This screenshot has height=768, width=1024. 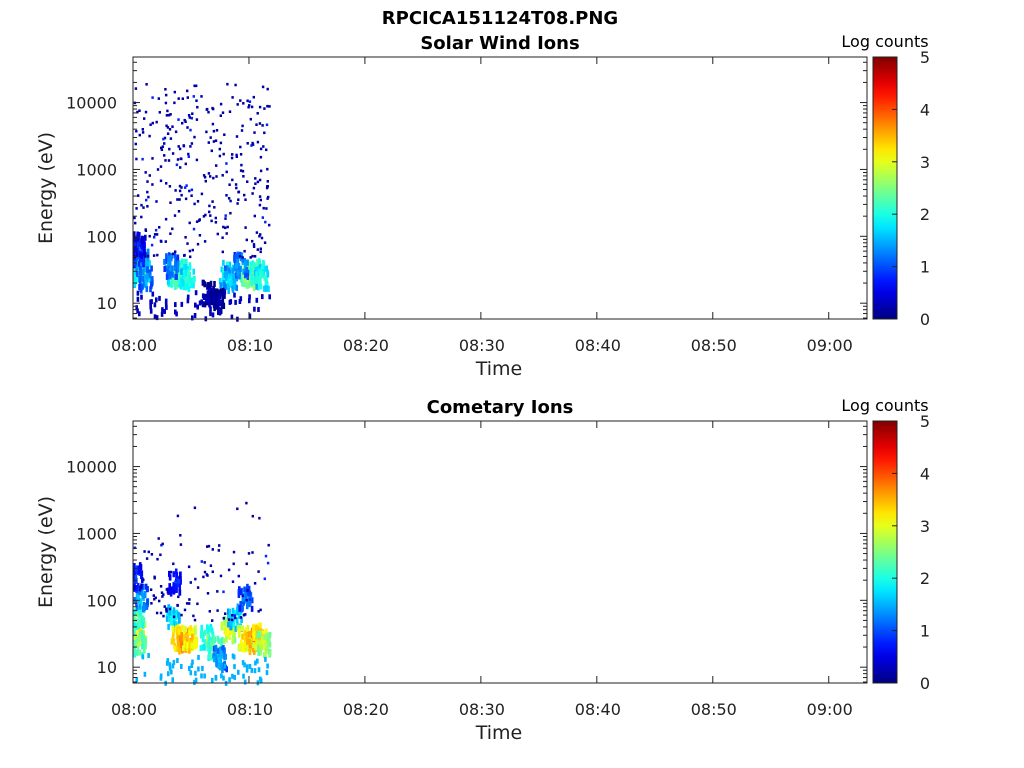 I want to click on colorbar-tick-label: 3, so click(x=925, y=162).